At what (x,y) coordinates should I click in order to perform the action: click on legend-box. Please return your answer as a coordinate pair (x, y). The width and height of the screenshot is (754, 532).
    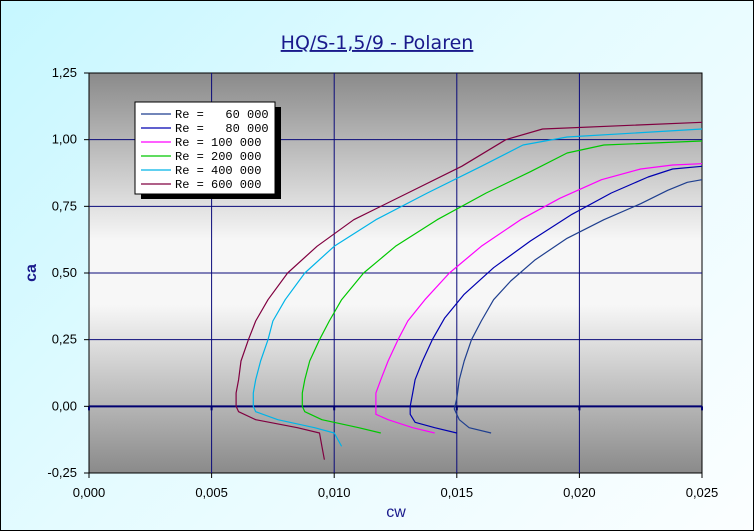
    Looking at the image, I should click on (205, 148).